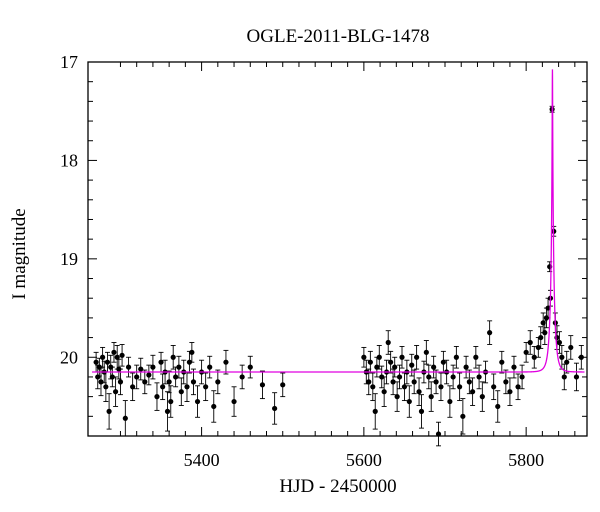 Image resolution: width=600 pixels, height=512 pixels. What do you see at coordinates (69, 160) in the screenshot?
I see `y-tick-label: 18` at bounding box center [69, 160].